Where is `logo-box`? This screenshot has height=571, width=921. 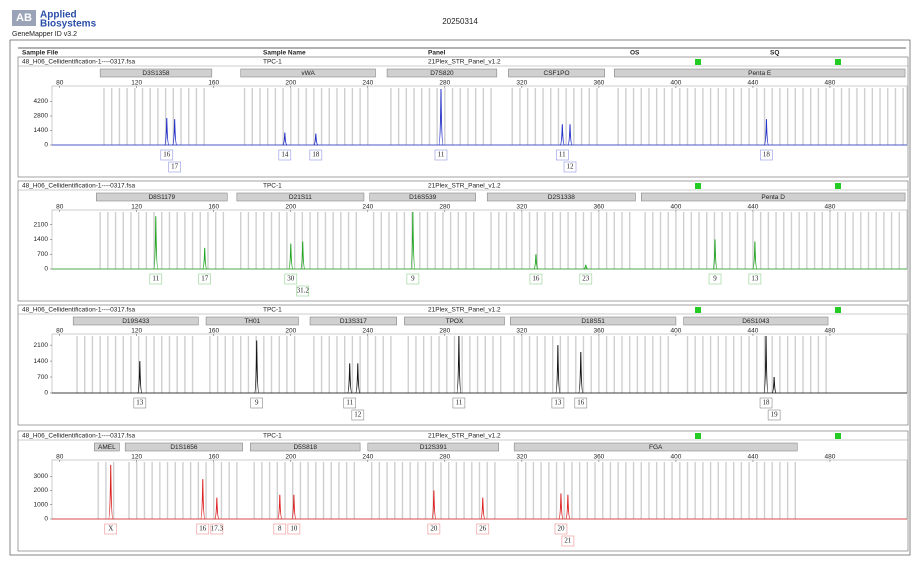
logo-box is located at coordinates (24, 18).